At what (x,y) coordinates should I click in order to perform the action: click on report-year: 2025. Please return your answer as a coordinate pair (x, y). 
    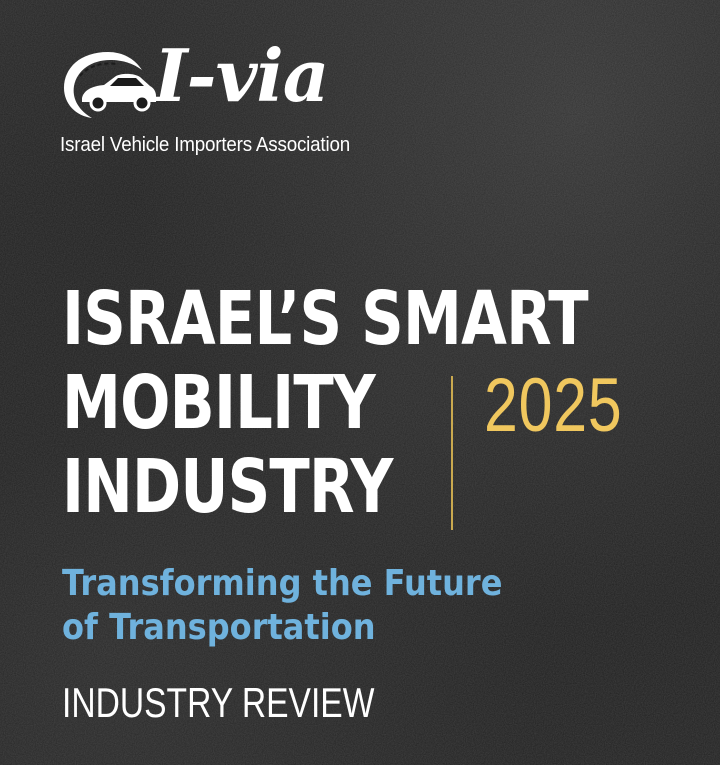
    Looking at the image, I should click on (553, 405).